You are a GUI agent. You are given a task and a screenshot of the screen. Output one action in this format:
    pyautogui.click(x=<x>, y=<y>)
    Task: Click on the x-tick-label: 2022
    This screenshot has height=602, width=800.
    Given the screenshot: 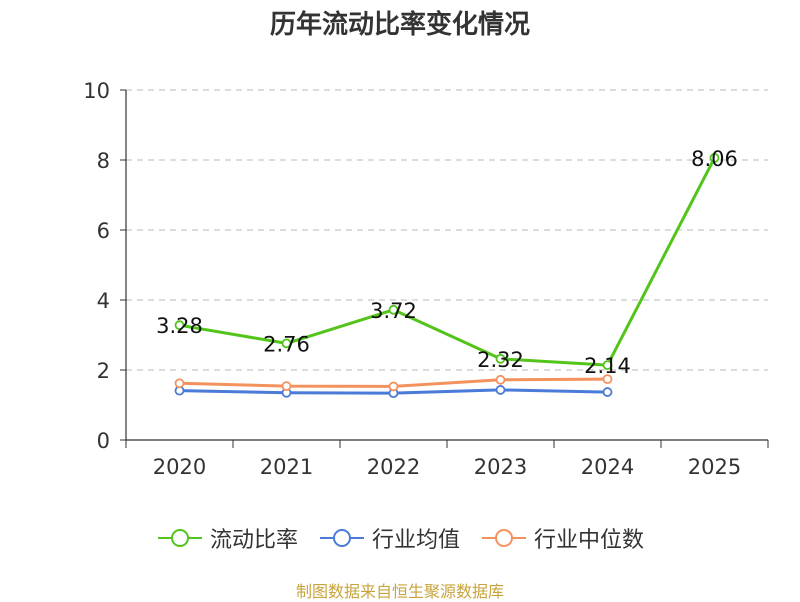 What is the action you would take?
    pyautogui.click(x=393, y=467)
    